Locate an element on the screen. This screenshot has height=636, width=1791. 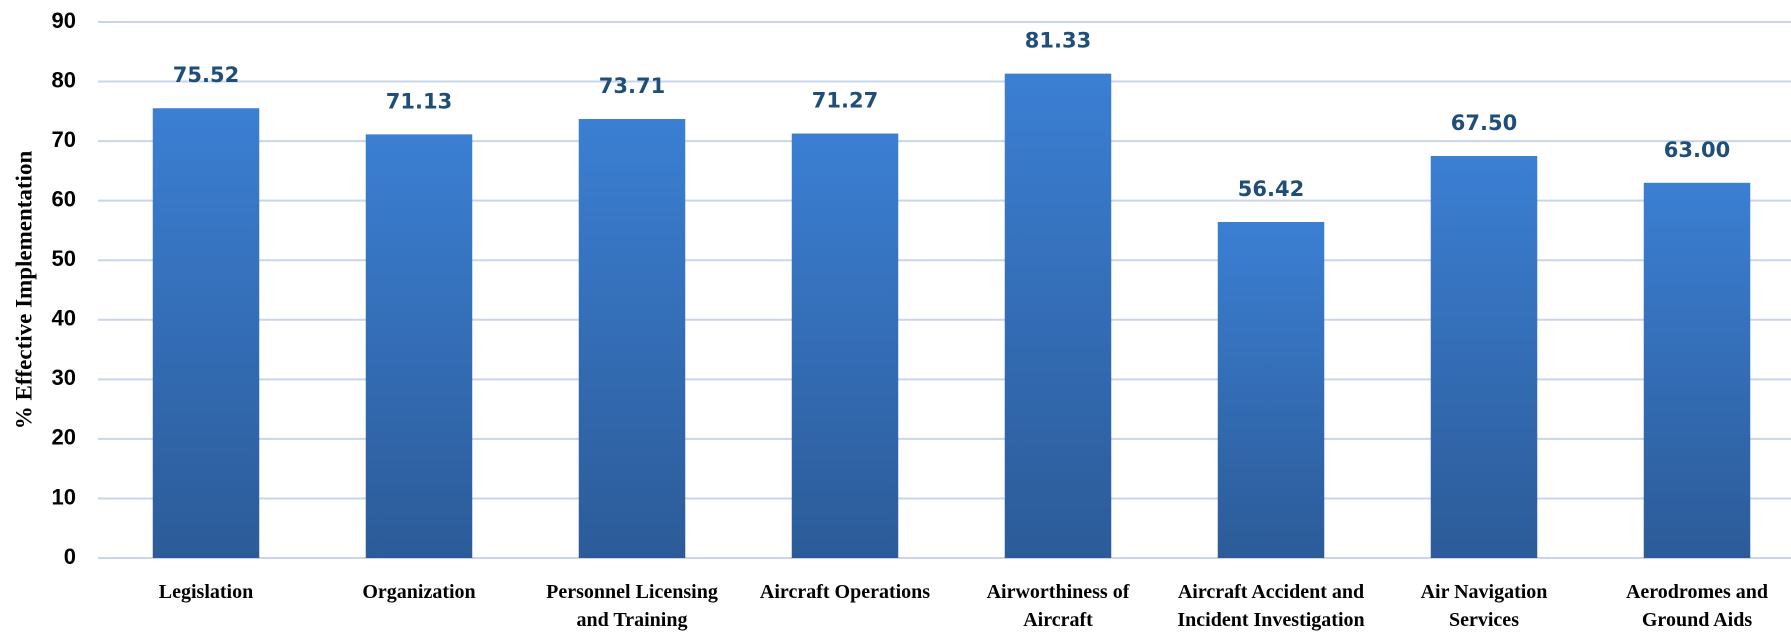
y-axis-title: % Effective Implementation is located at coordinates (23, 290).